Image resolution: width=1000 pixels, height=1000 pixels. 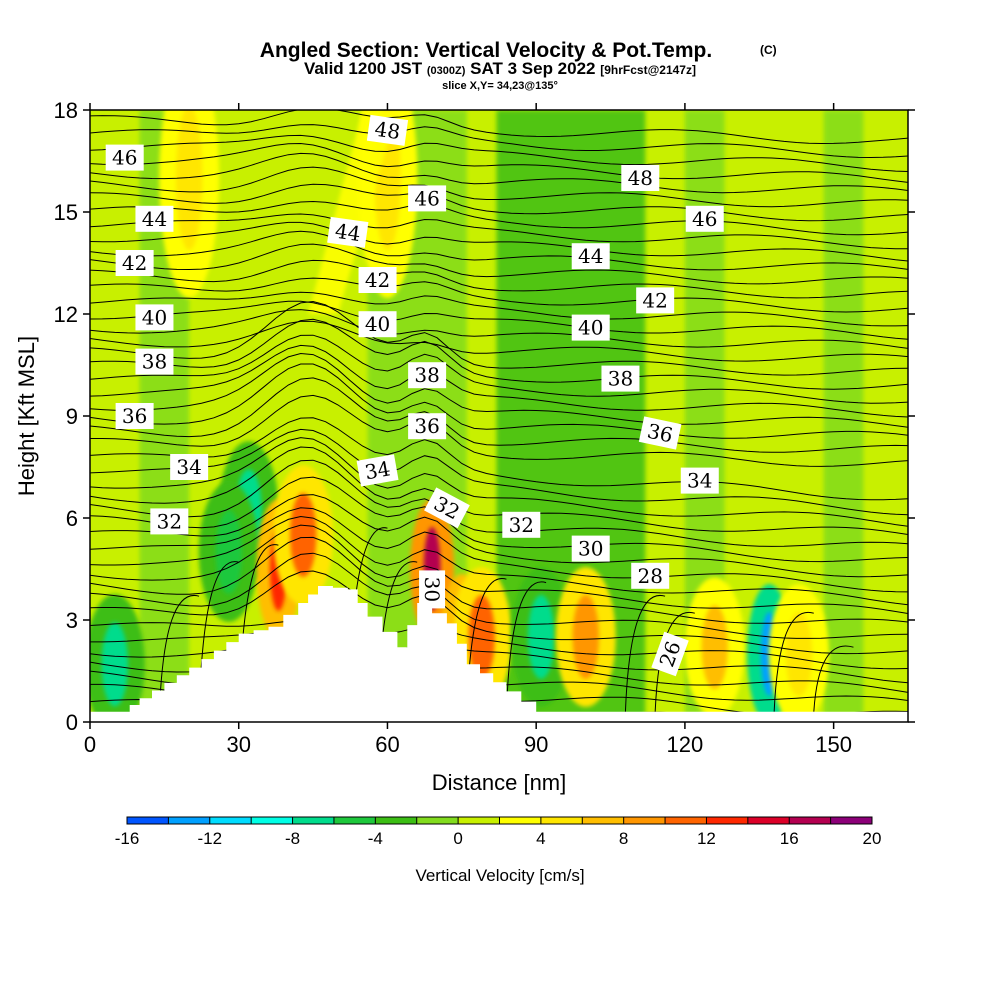 What do you see at coordinates (685, 744) in the screenshot?
I see `x-tick-label: 120` at bounding box center [685, 744].